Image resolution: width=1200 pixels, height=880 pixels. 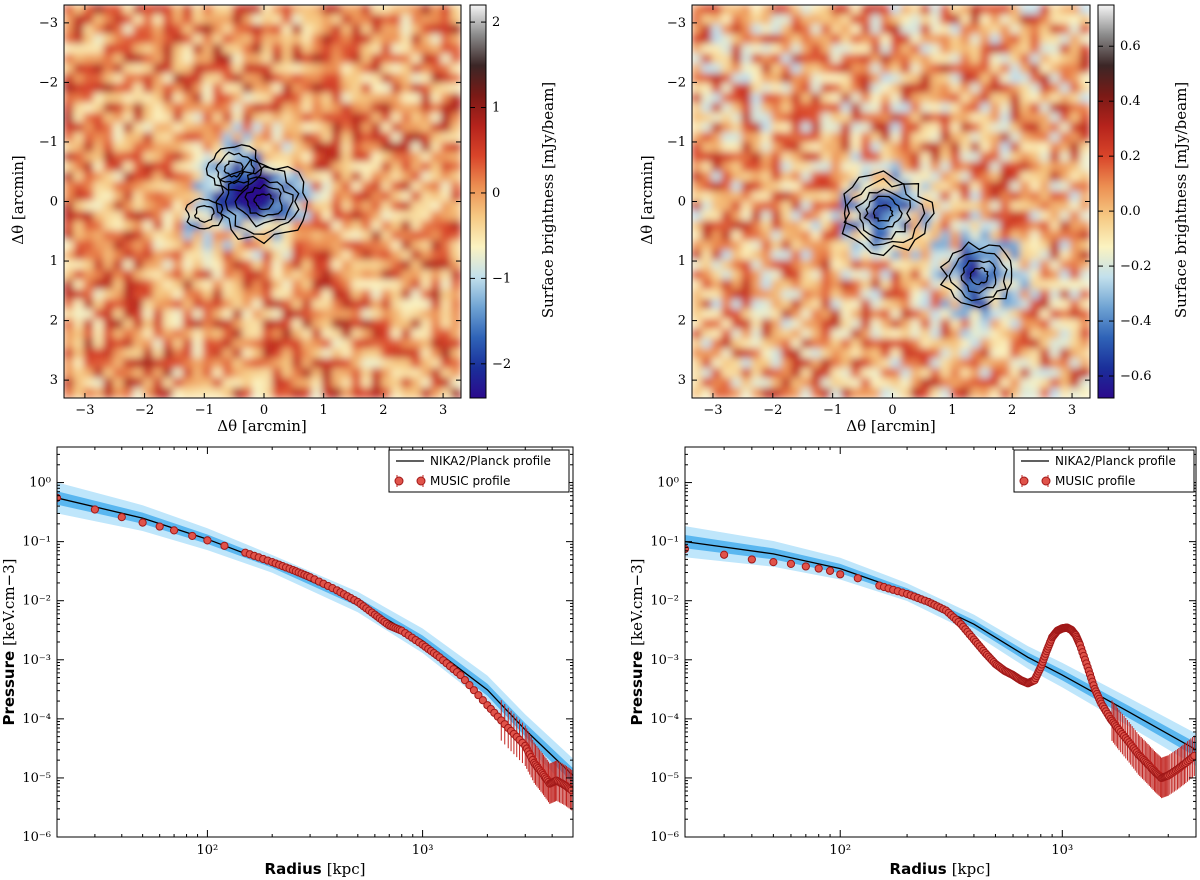 I want to click on profile-right-ylabel-name: Pressure, so click(x=637, y=688).